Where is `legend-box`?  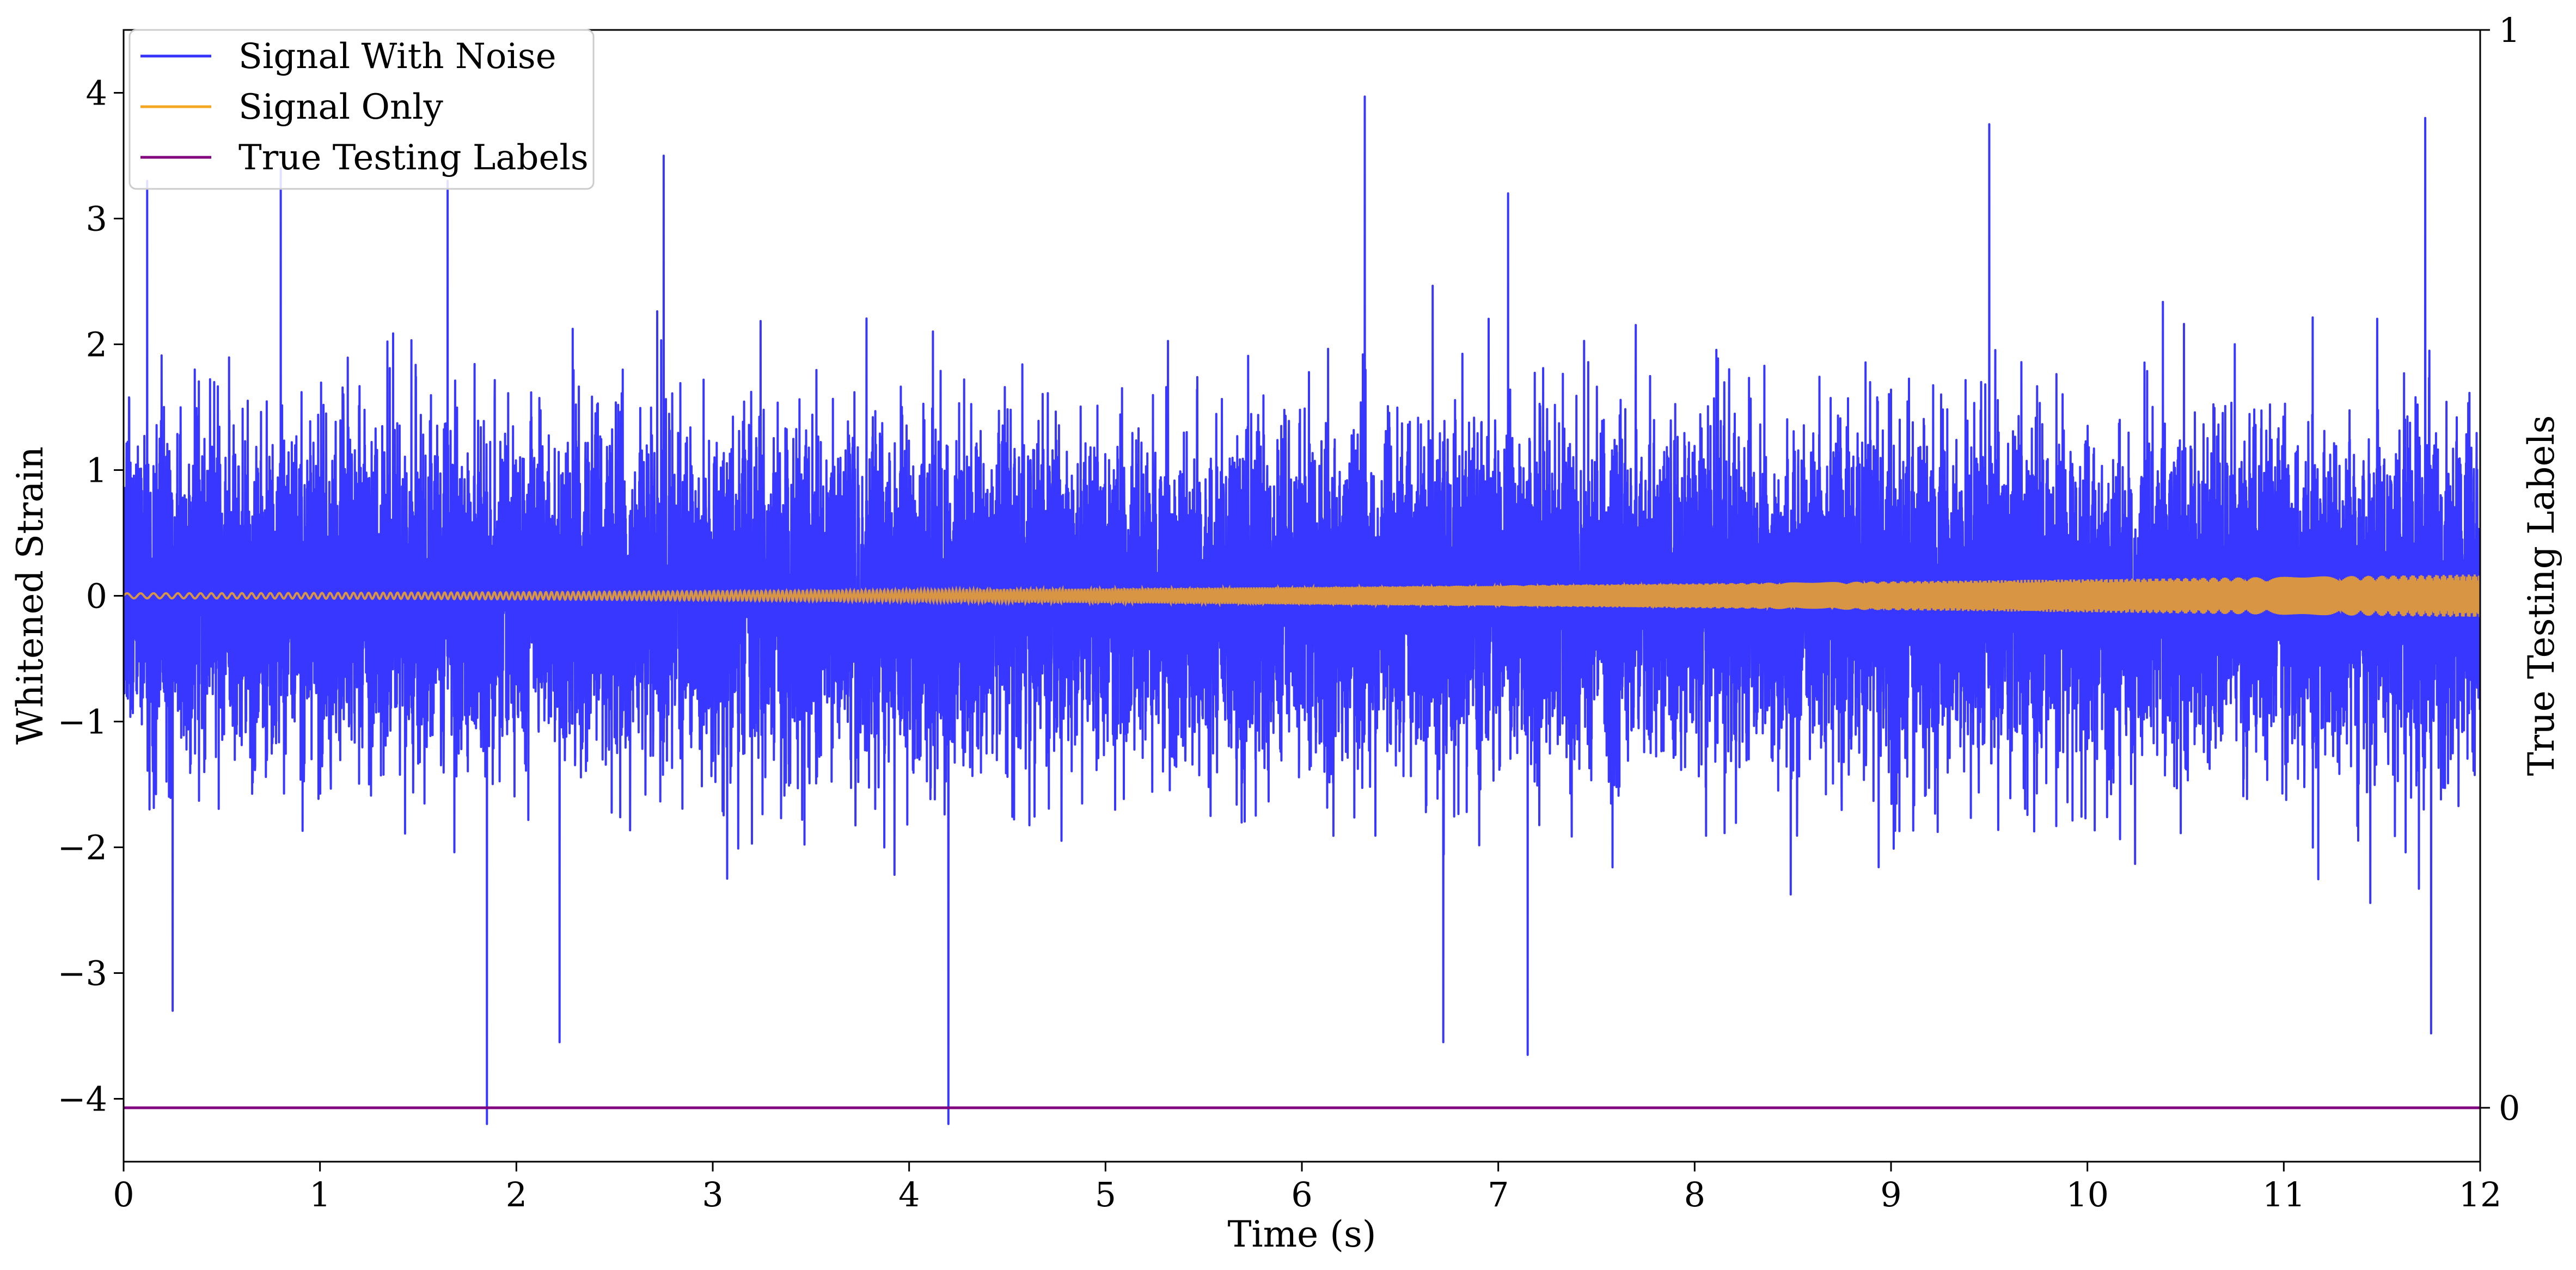
legend-box is located at coordinates (362, 109).